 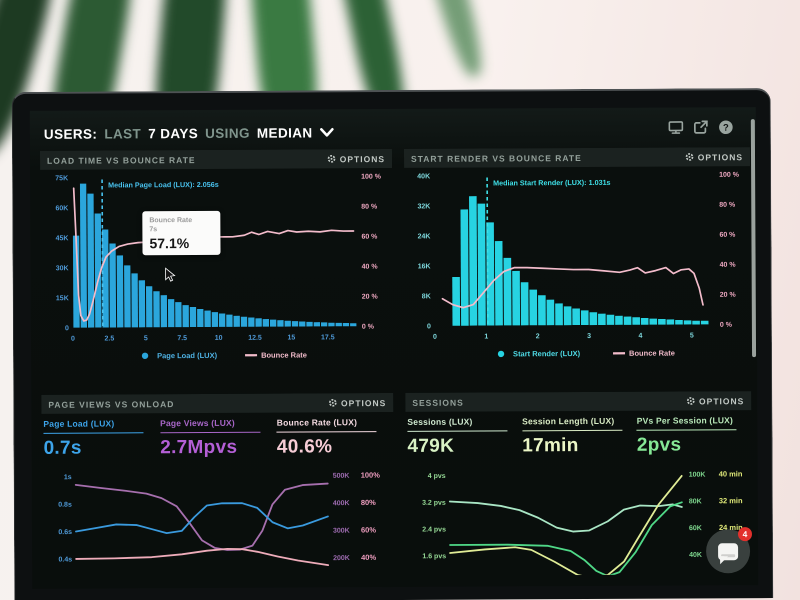 What do you see at coordinates (368, 557) in the screenshot?
I see `svg-text: 40%` at bounding box center [368, 557].